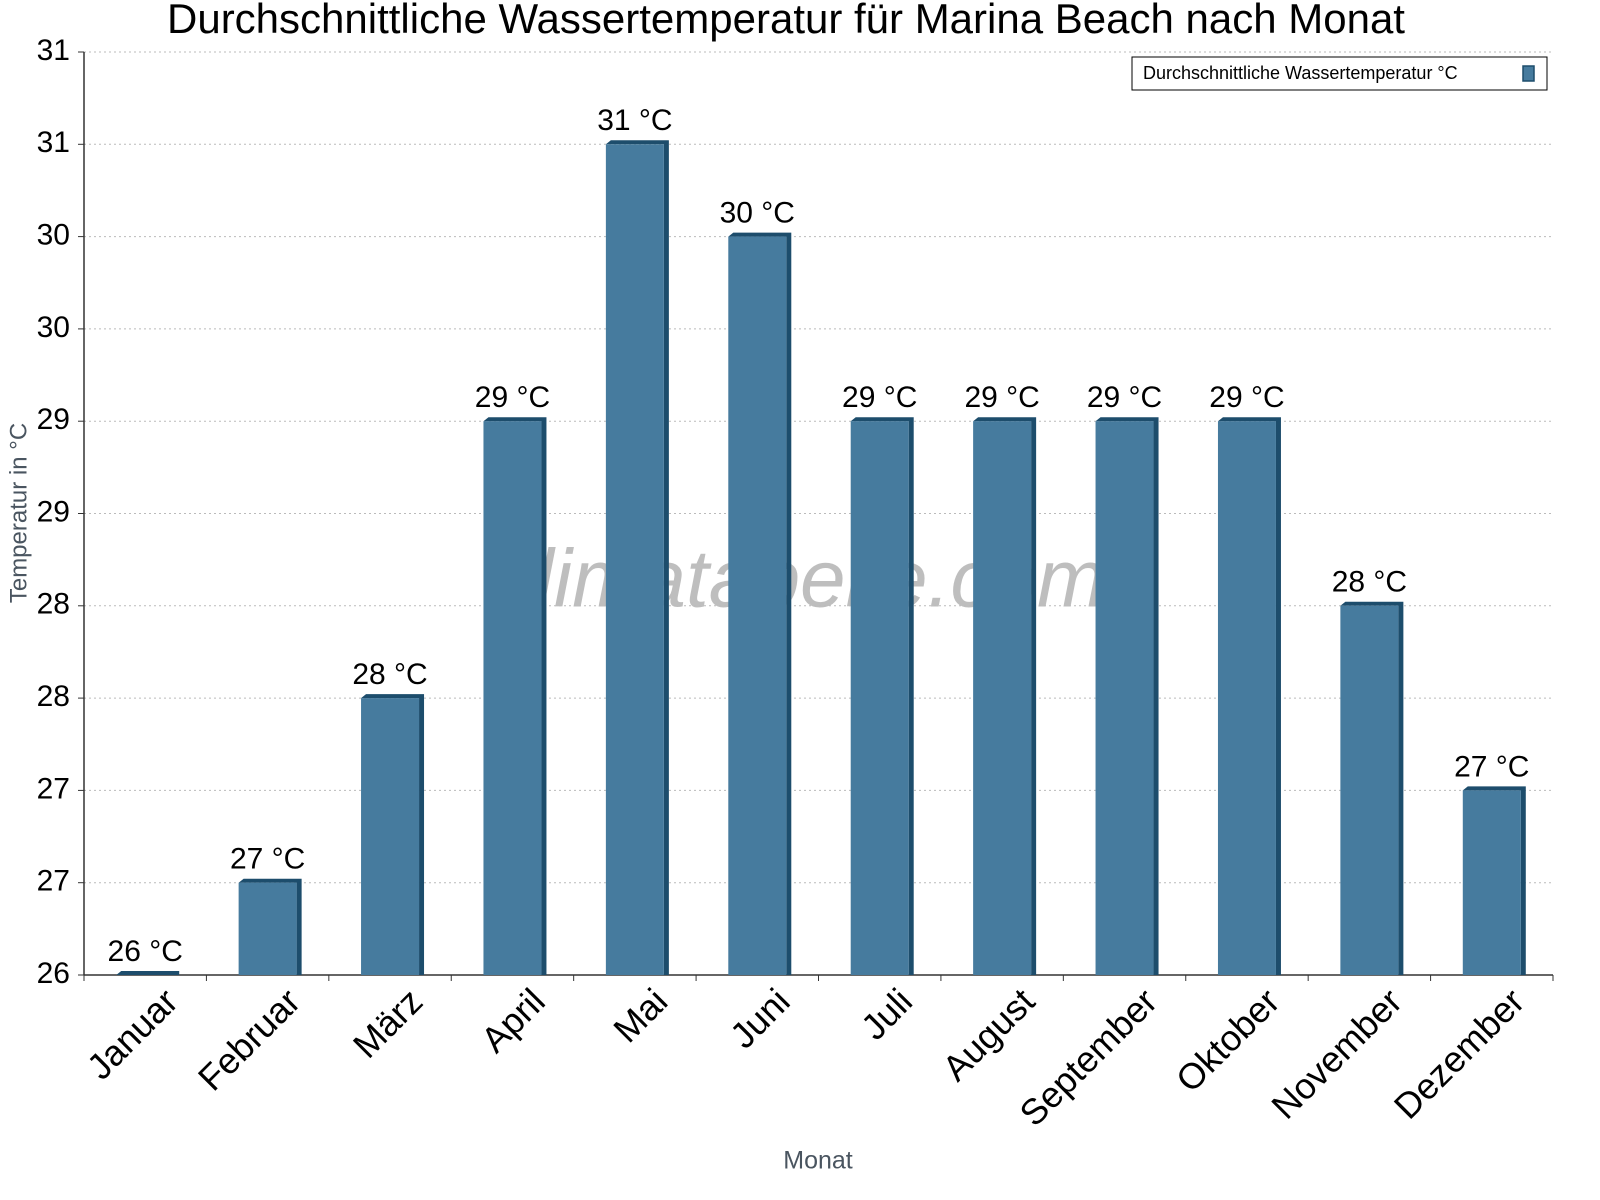  Describe the element at coordinates (388, 1023) in the screenshot. I see `x-tick-label: März` at that location.